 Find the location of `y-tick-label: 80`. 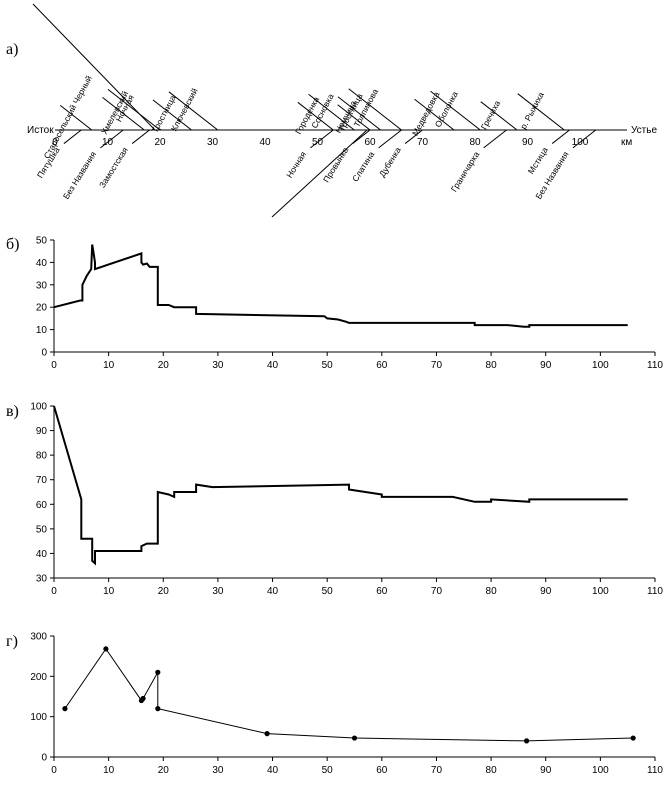

y-tick-label: 80 is located at coordinates (42, 456).